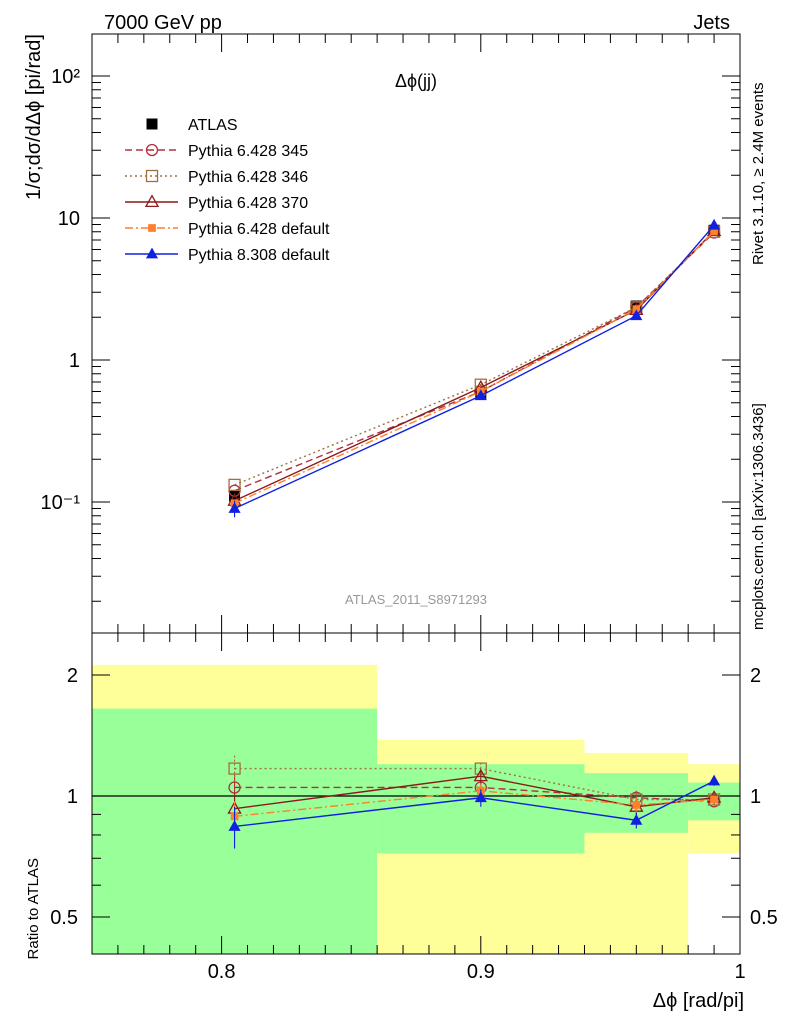  I want to click on x-tick-label: 0.9, so click(481, 972).